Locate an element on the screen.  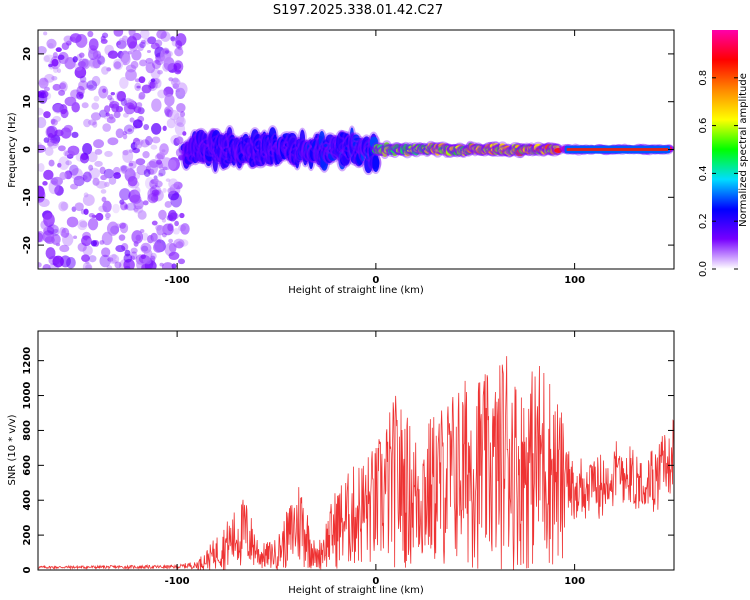
colorbar-tick-label: 0.2 is located at coordinates (703, 221).